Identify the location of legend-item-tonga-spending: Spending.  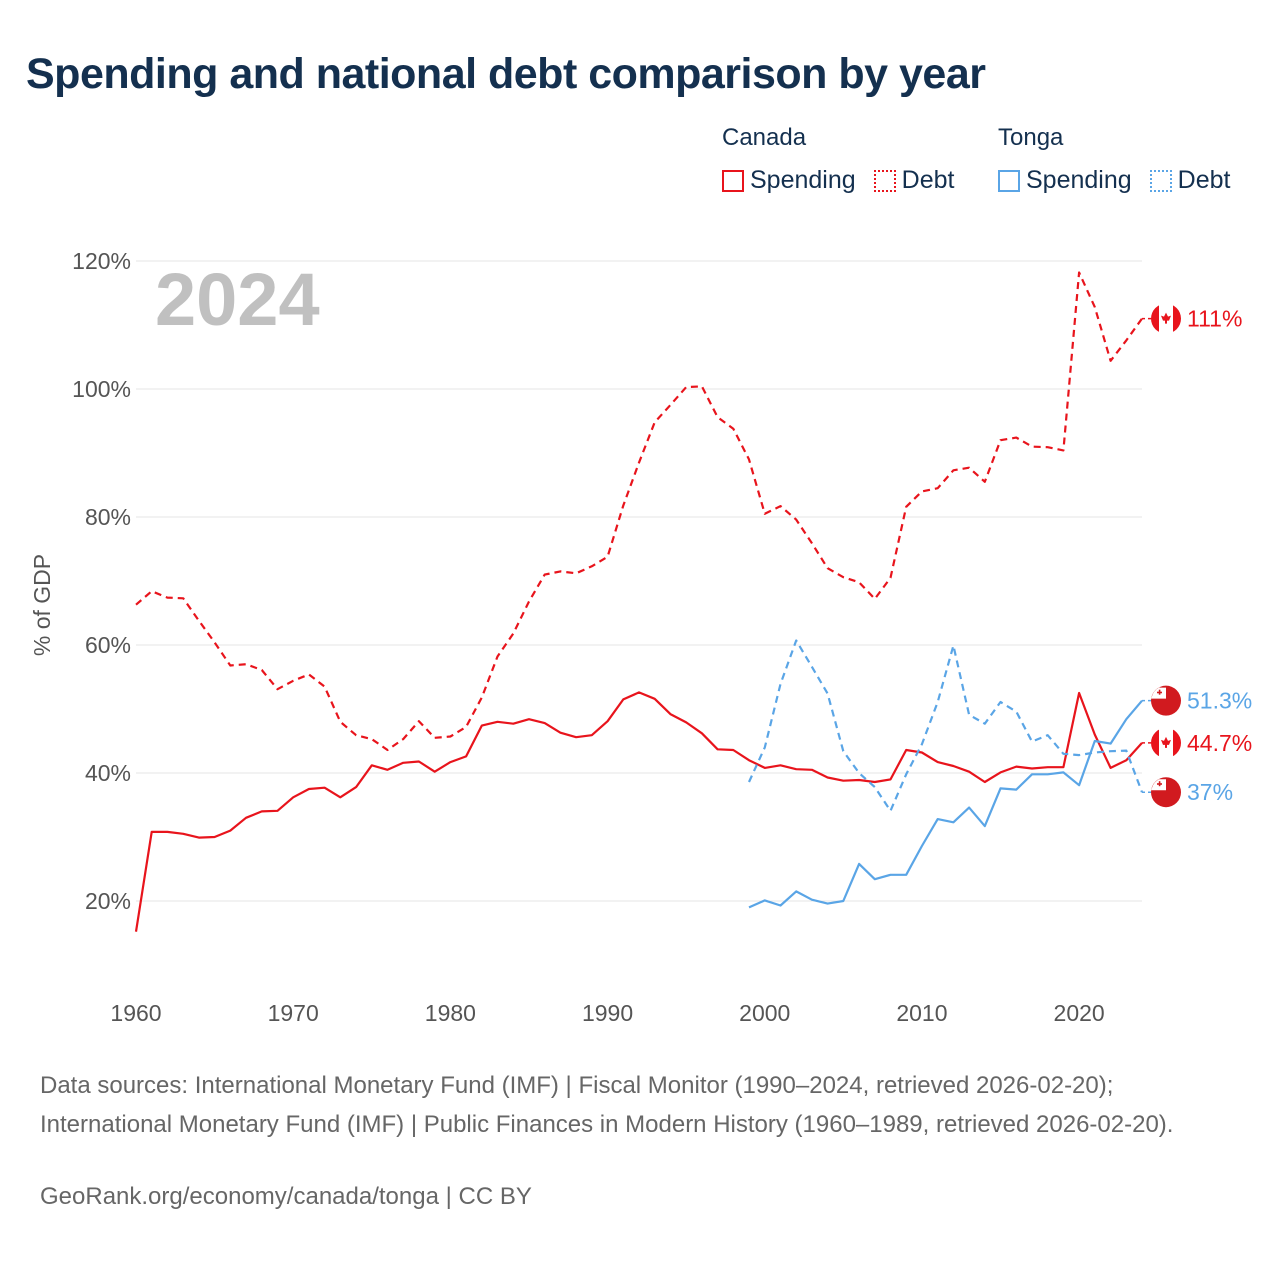
(1065, 180).